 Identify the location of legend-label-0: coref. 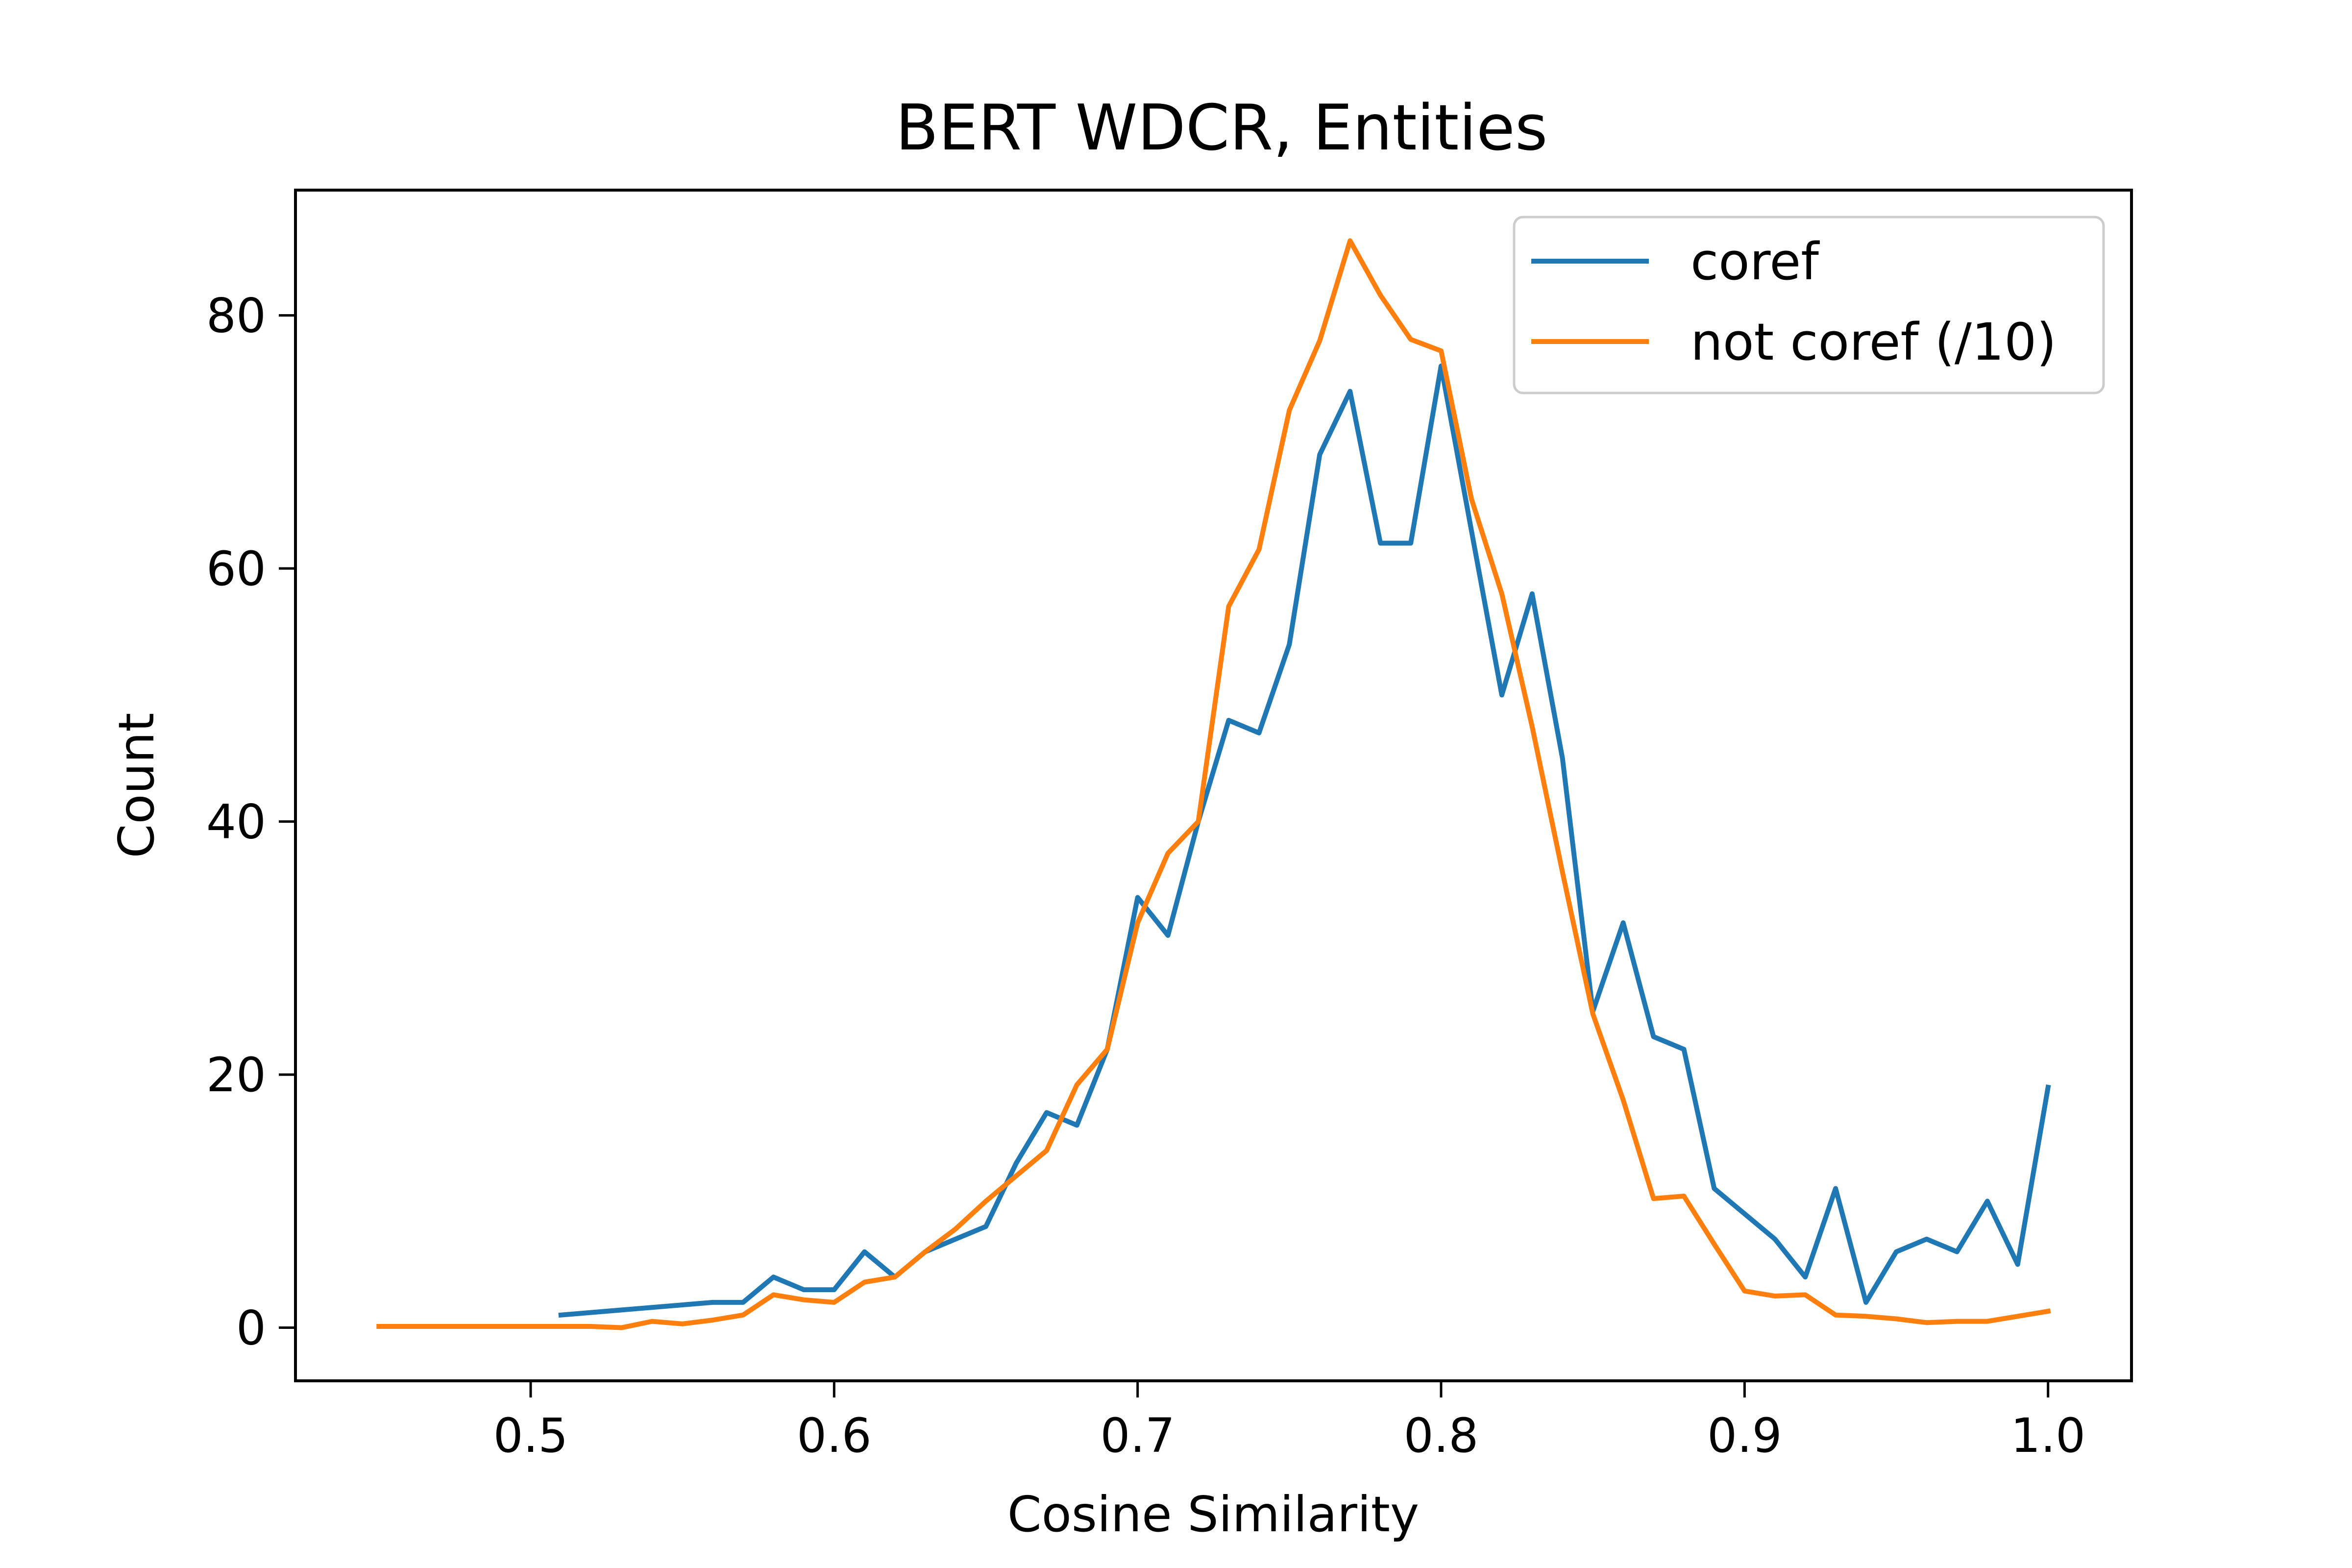
(1755, 262).